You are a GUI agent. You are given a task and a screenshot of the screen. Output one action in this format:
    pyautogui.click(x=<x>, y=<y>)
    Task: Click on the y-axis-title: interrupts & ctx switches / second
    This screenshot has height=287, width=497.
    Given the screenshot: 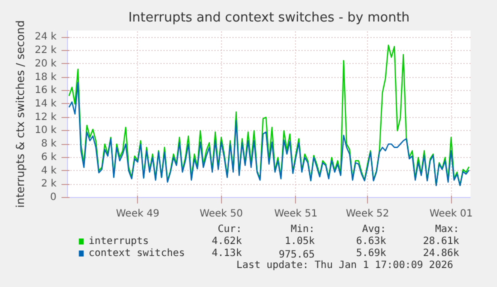 What is the action you would take?
    pyautogui.click(x=20, y=114)
    